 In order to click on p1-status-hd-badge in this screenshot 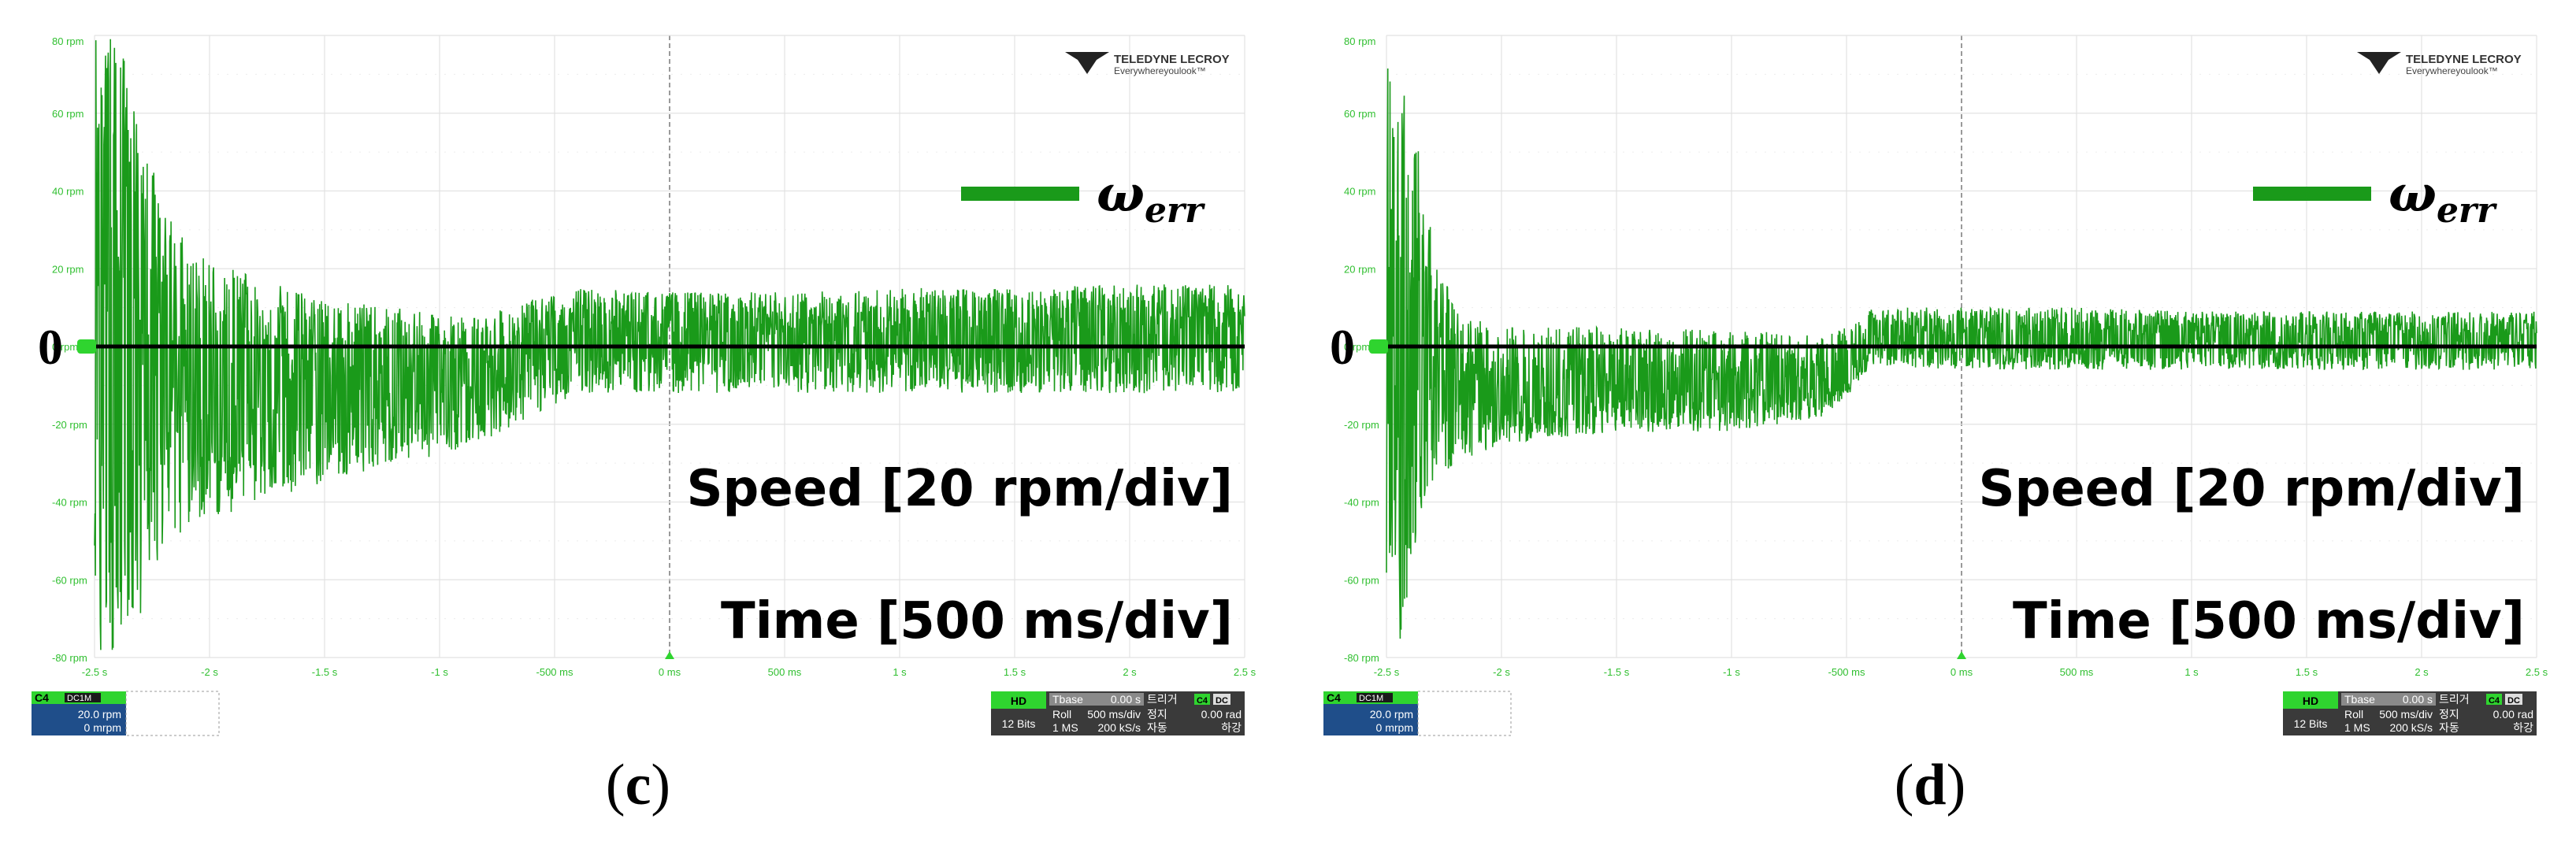, I will do `click(2310, 700)`.